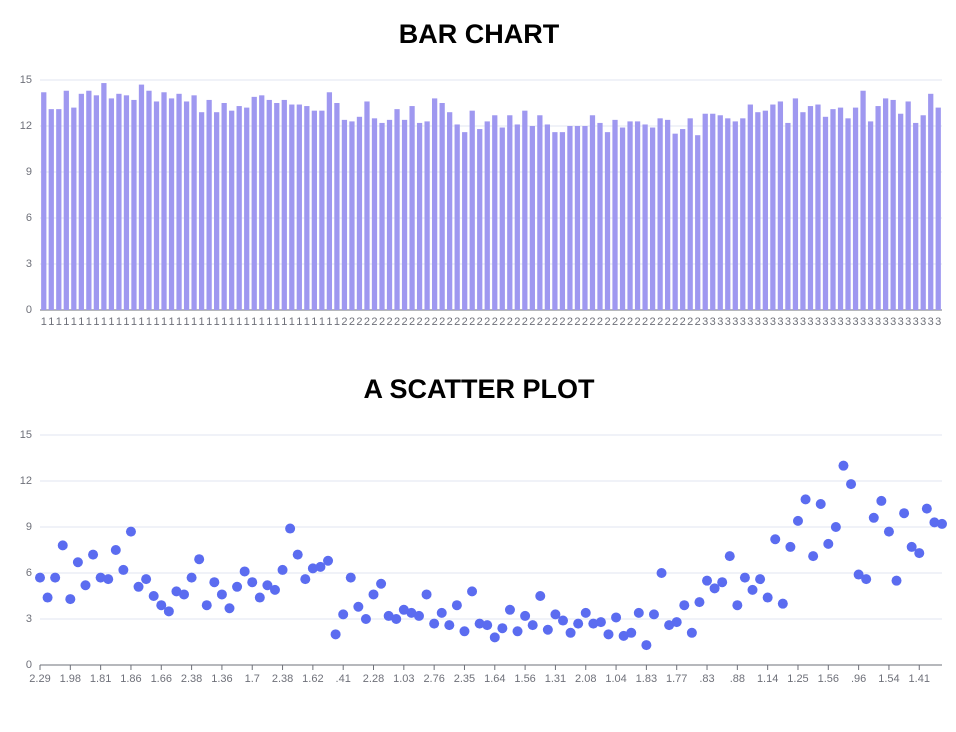 Image resolution: width=956 pixels, height=732 pixels. What do you see at coordinates (479, 34) in the screenshot?
I see `chart-title: BAR CHART` at bounding box center [479, 34].